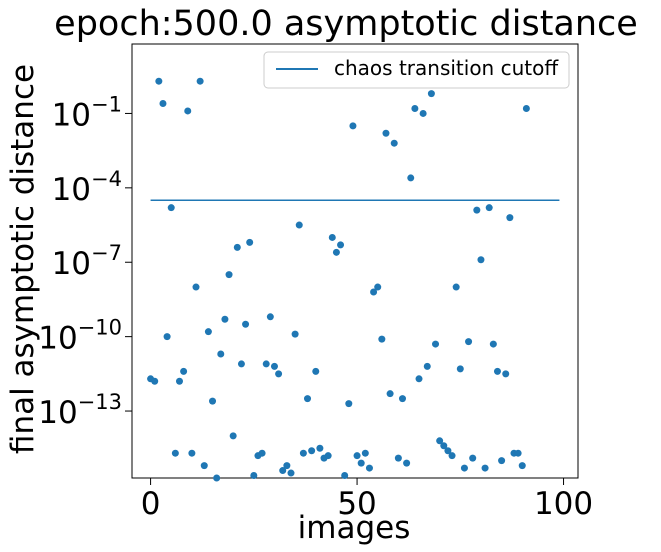  I want to click on legend: chaos transition cutoff, so click(416, 70).